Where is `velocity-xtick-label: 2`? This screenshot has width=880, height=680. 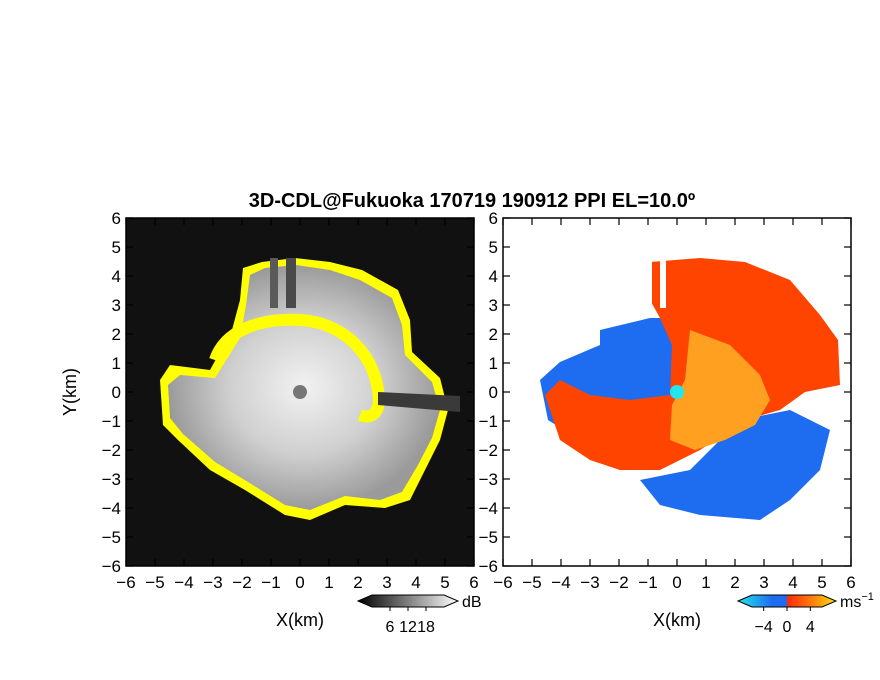 velocity-xtick-label: 2 is located at coordinates (734, 582).